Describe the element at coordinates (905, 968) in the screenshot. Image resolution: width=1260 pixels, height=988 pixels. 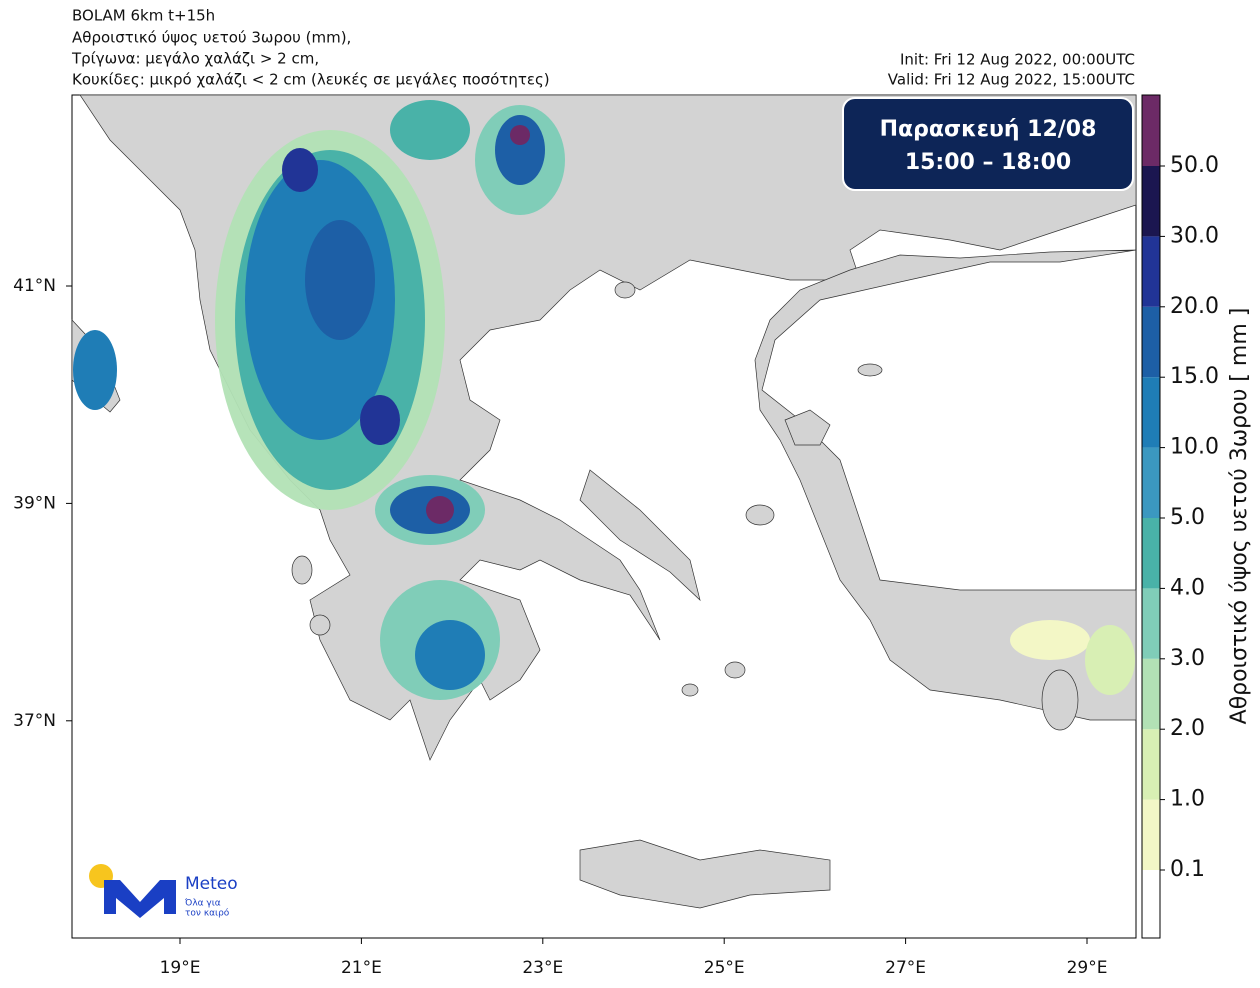
I see `lon-tick-label: 27°E` at that location.